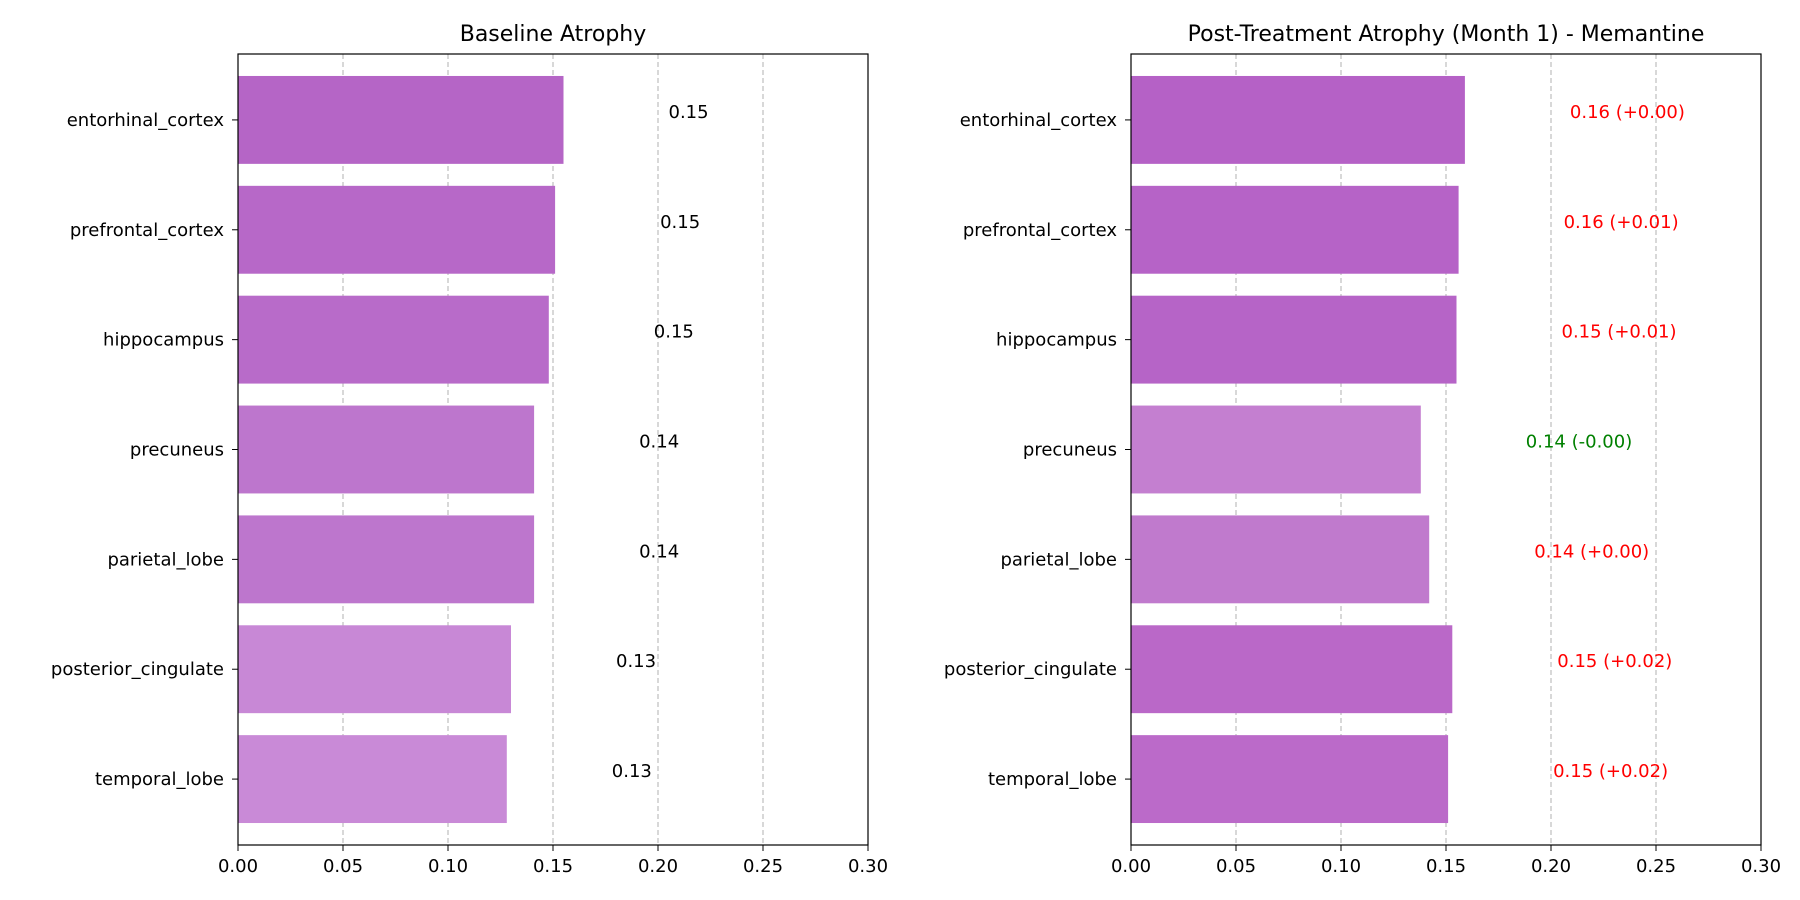 The image size is (1800, 900). Describe the element at coordinates (553, 34) in the screenshot. I see `chart-title: Baseline Atrophy` at that location.